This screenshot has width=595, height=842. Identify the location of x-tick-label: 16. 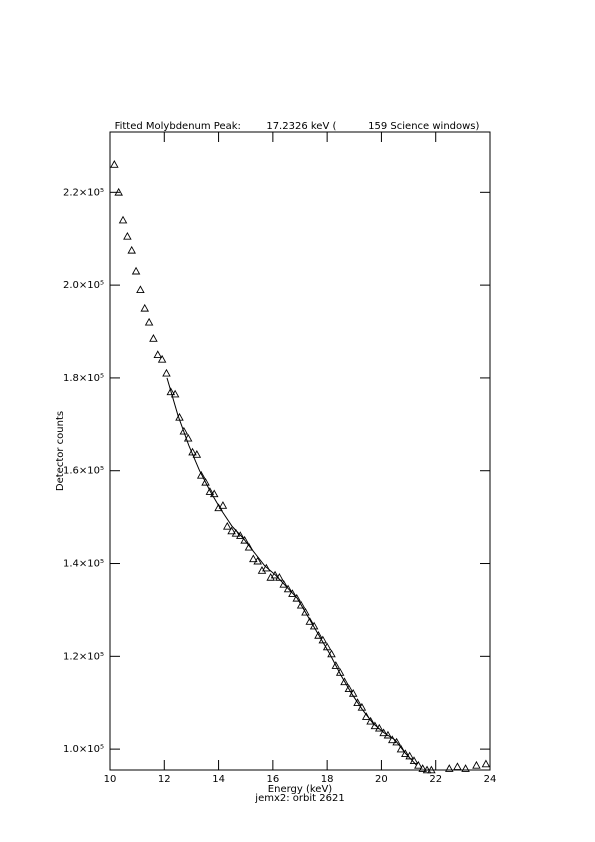
(272, 779).